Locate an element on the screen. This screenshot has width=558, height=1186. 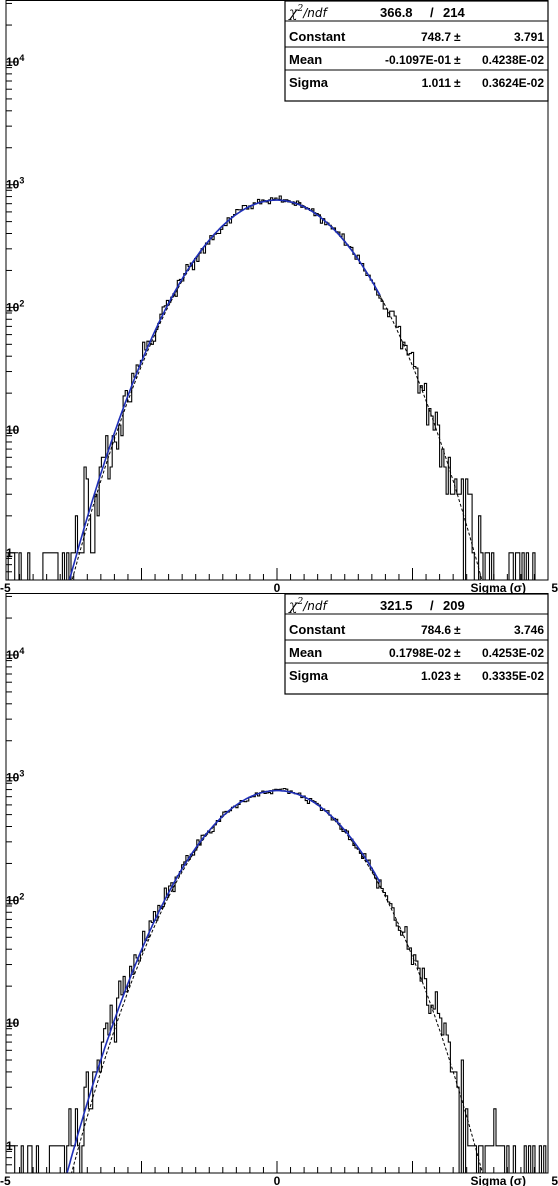
stat-value: -0.1097E-01 is located at coordinates (418, 60).